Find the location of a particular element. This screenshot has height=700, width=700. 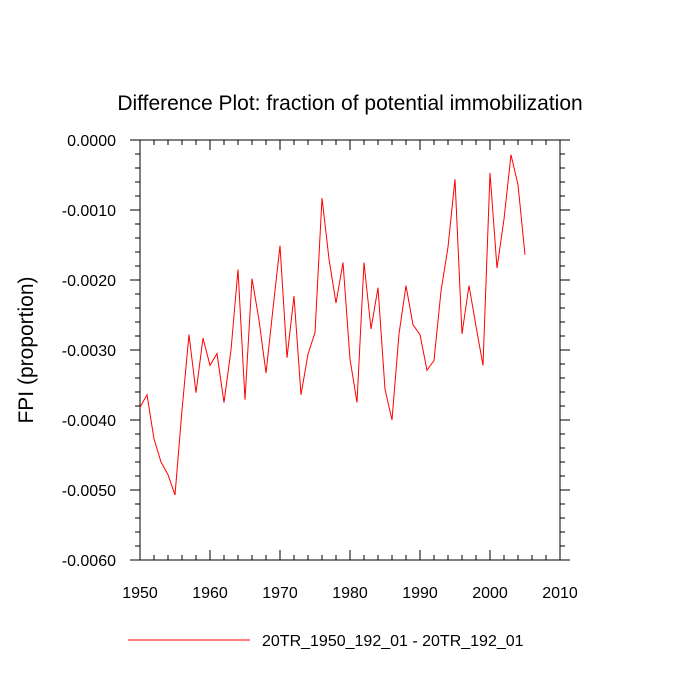

y-tick-label: -0.0030 is located at coordinates (89, 351).